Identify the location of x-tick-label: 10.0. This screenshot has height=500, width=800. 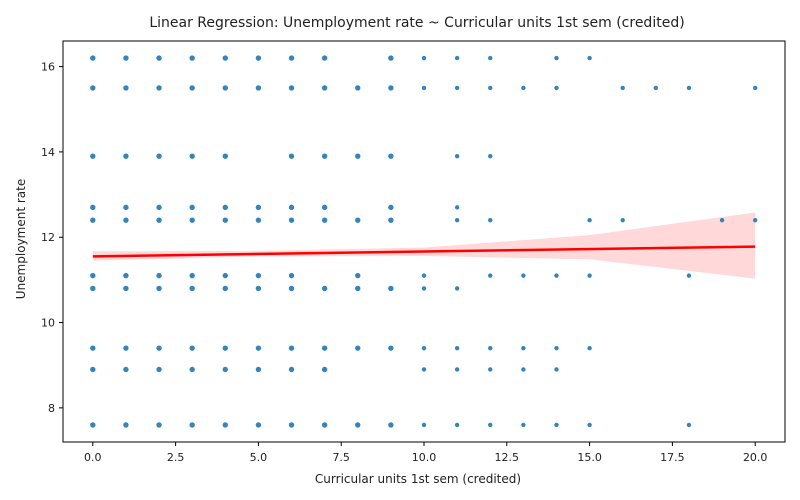
(424, 457).